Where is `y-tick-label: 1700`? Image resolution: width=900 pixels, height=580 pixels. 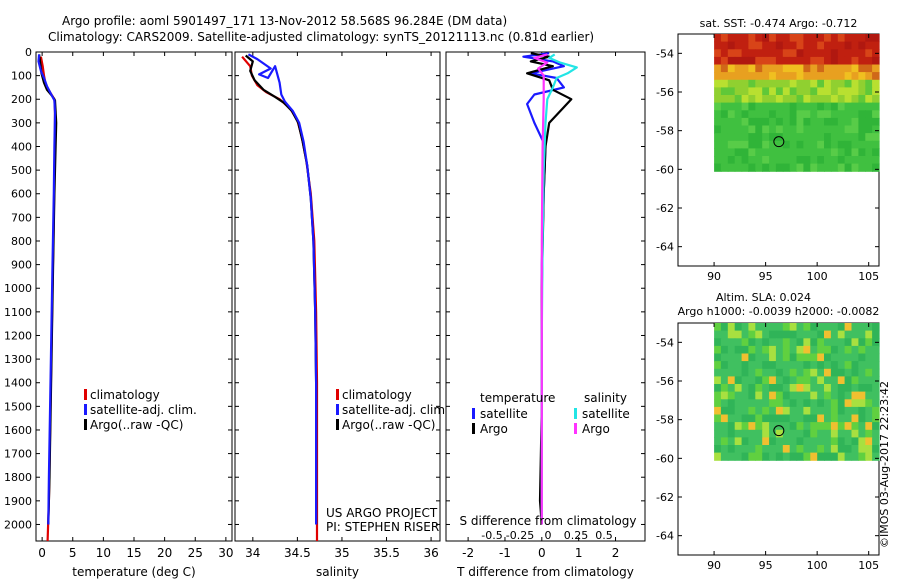
y-tick-label: 1700 is located at coordinates (18, 454).